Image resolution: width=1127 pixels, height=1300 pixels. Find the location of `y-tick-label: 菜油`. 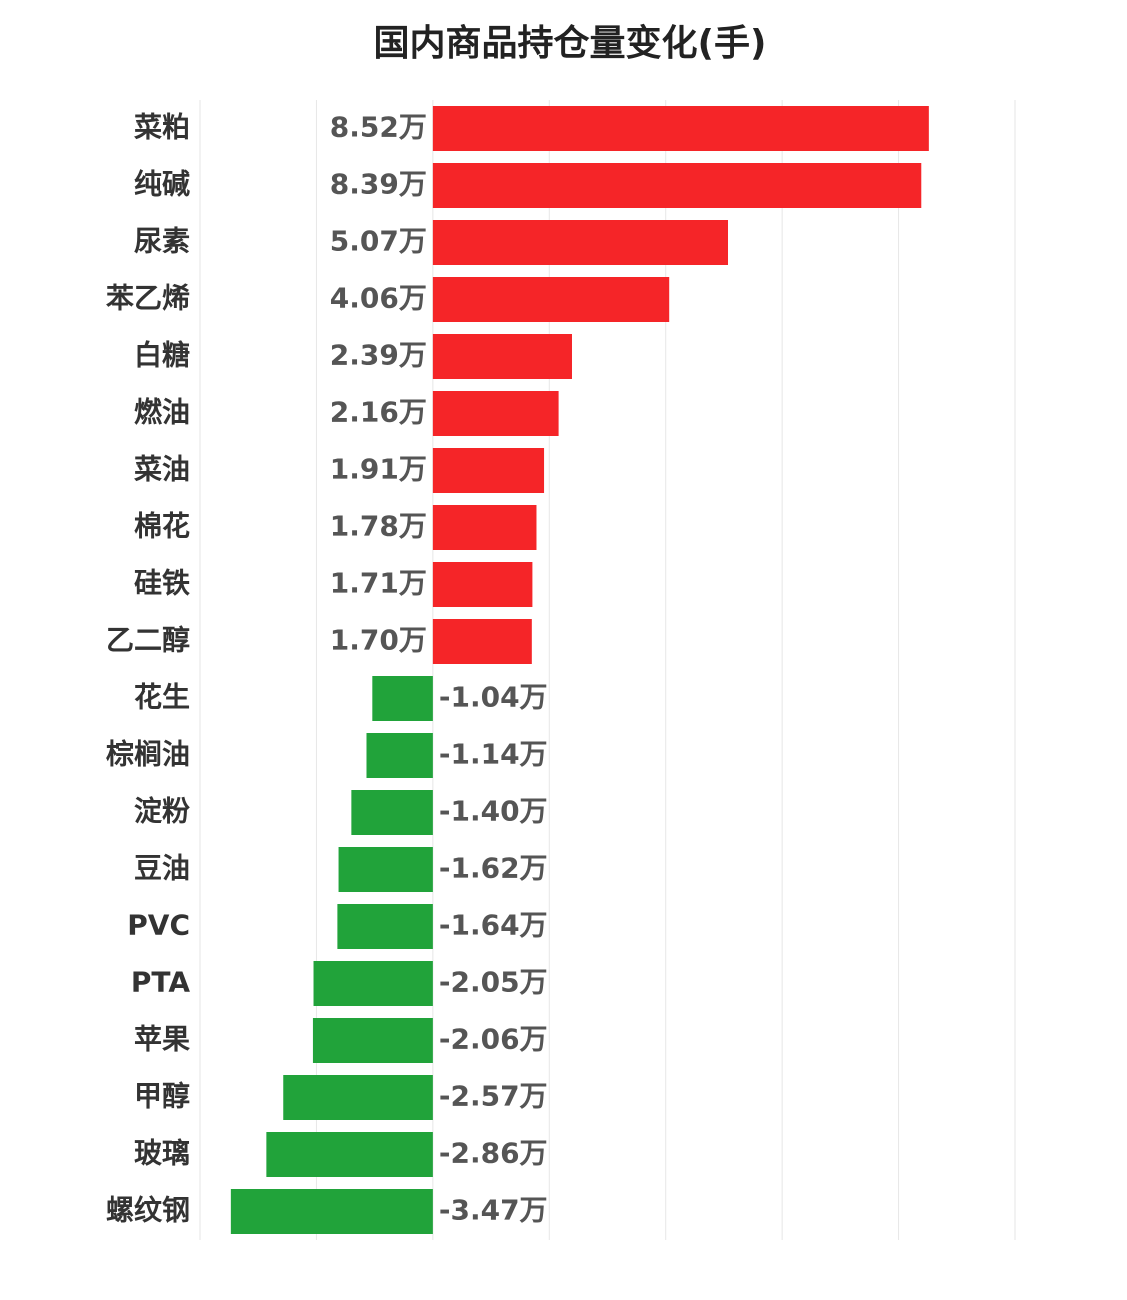

y-tick-label: 菜油 is located at coordinates (162, 469).